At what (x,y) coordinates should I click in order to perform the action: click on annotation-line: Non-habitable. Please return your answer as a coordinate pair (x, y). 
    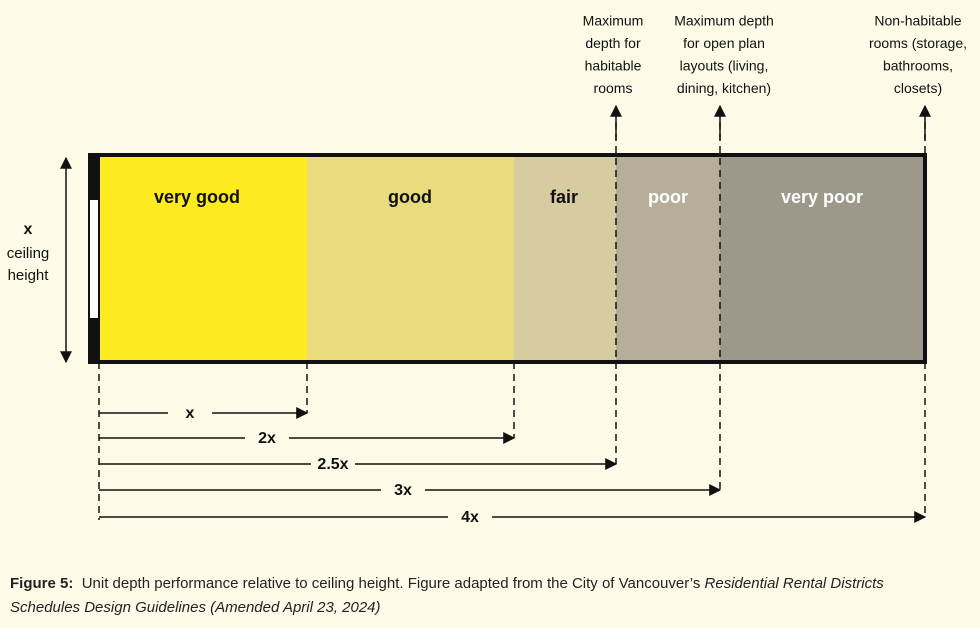
    Looking at the image, I should click on (917, 21).